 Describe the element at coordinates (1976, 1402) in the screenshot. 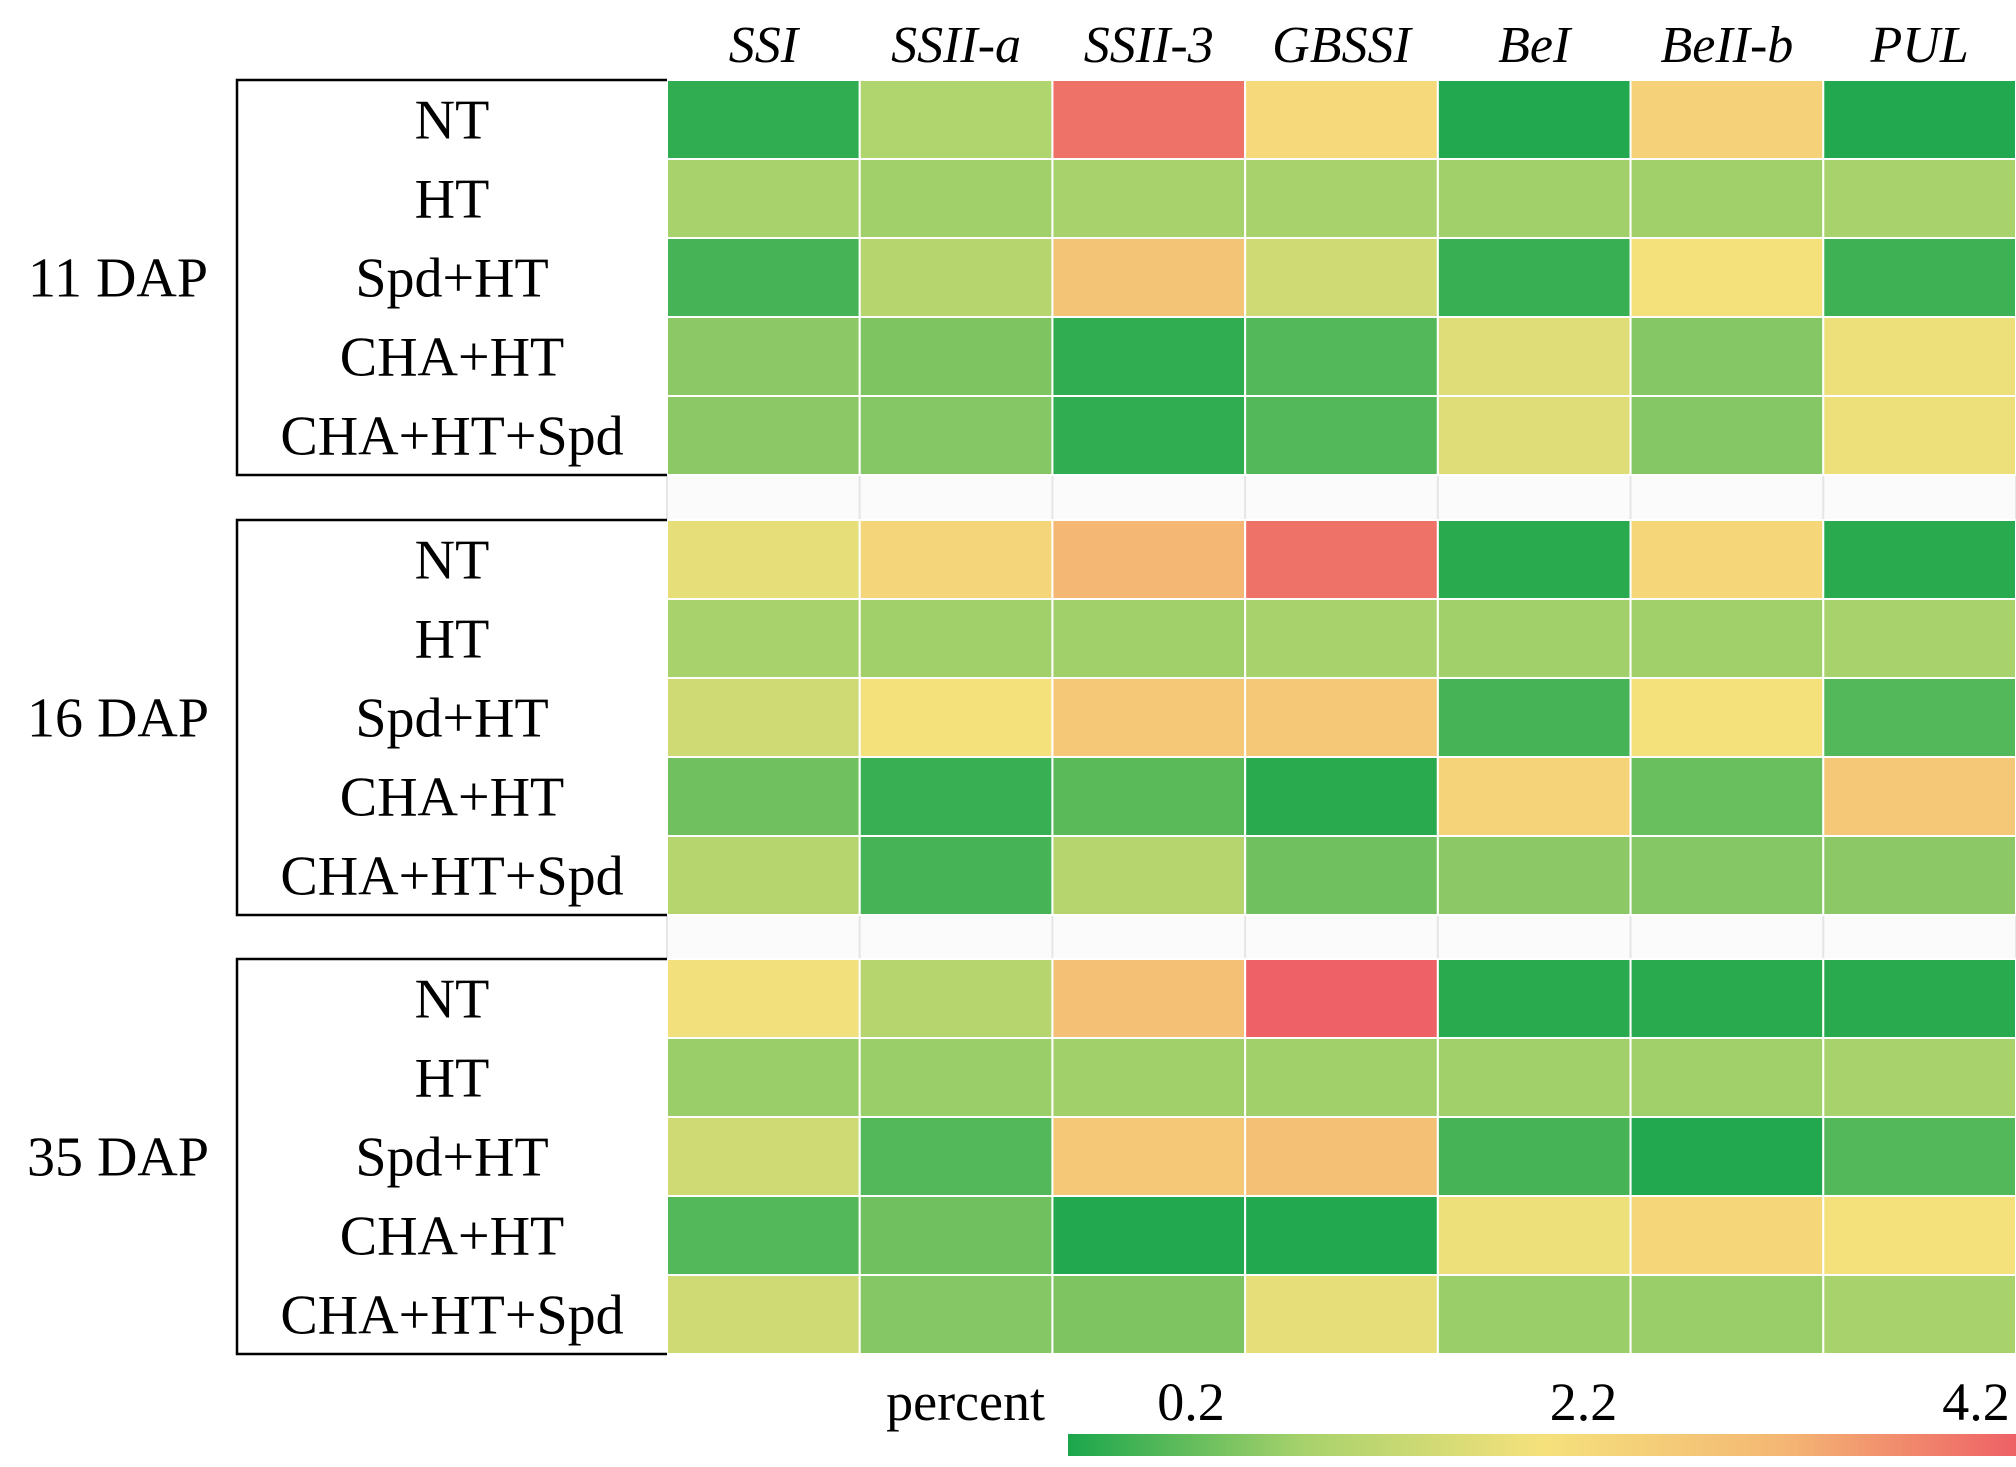

I see `colorbar-tick-label: 4.2` at that location.